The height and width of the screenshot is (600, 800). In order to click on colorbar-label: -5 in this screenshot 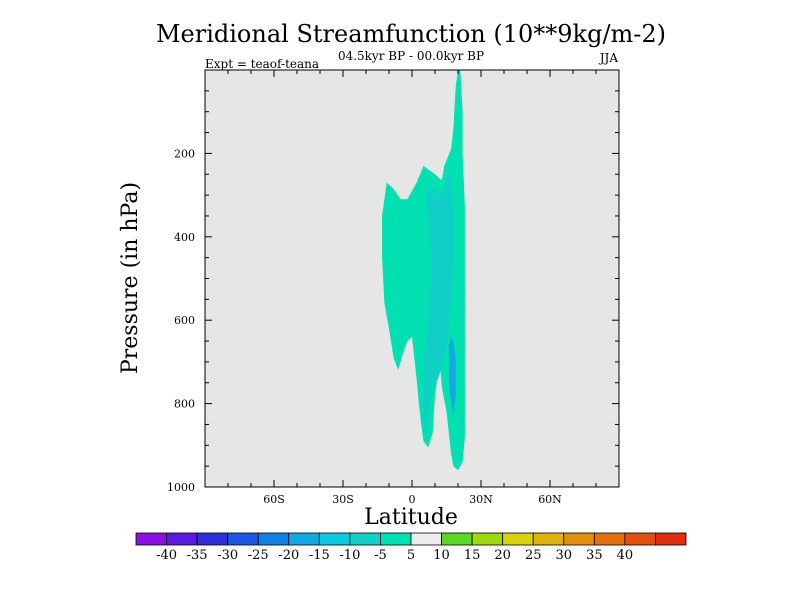, I will do `click(380, 555)`.